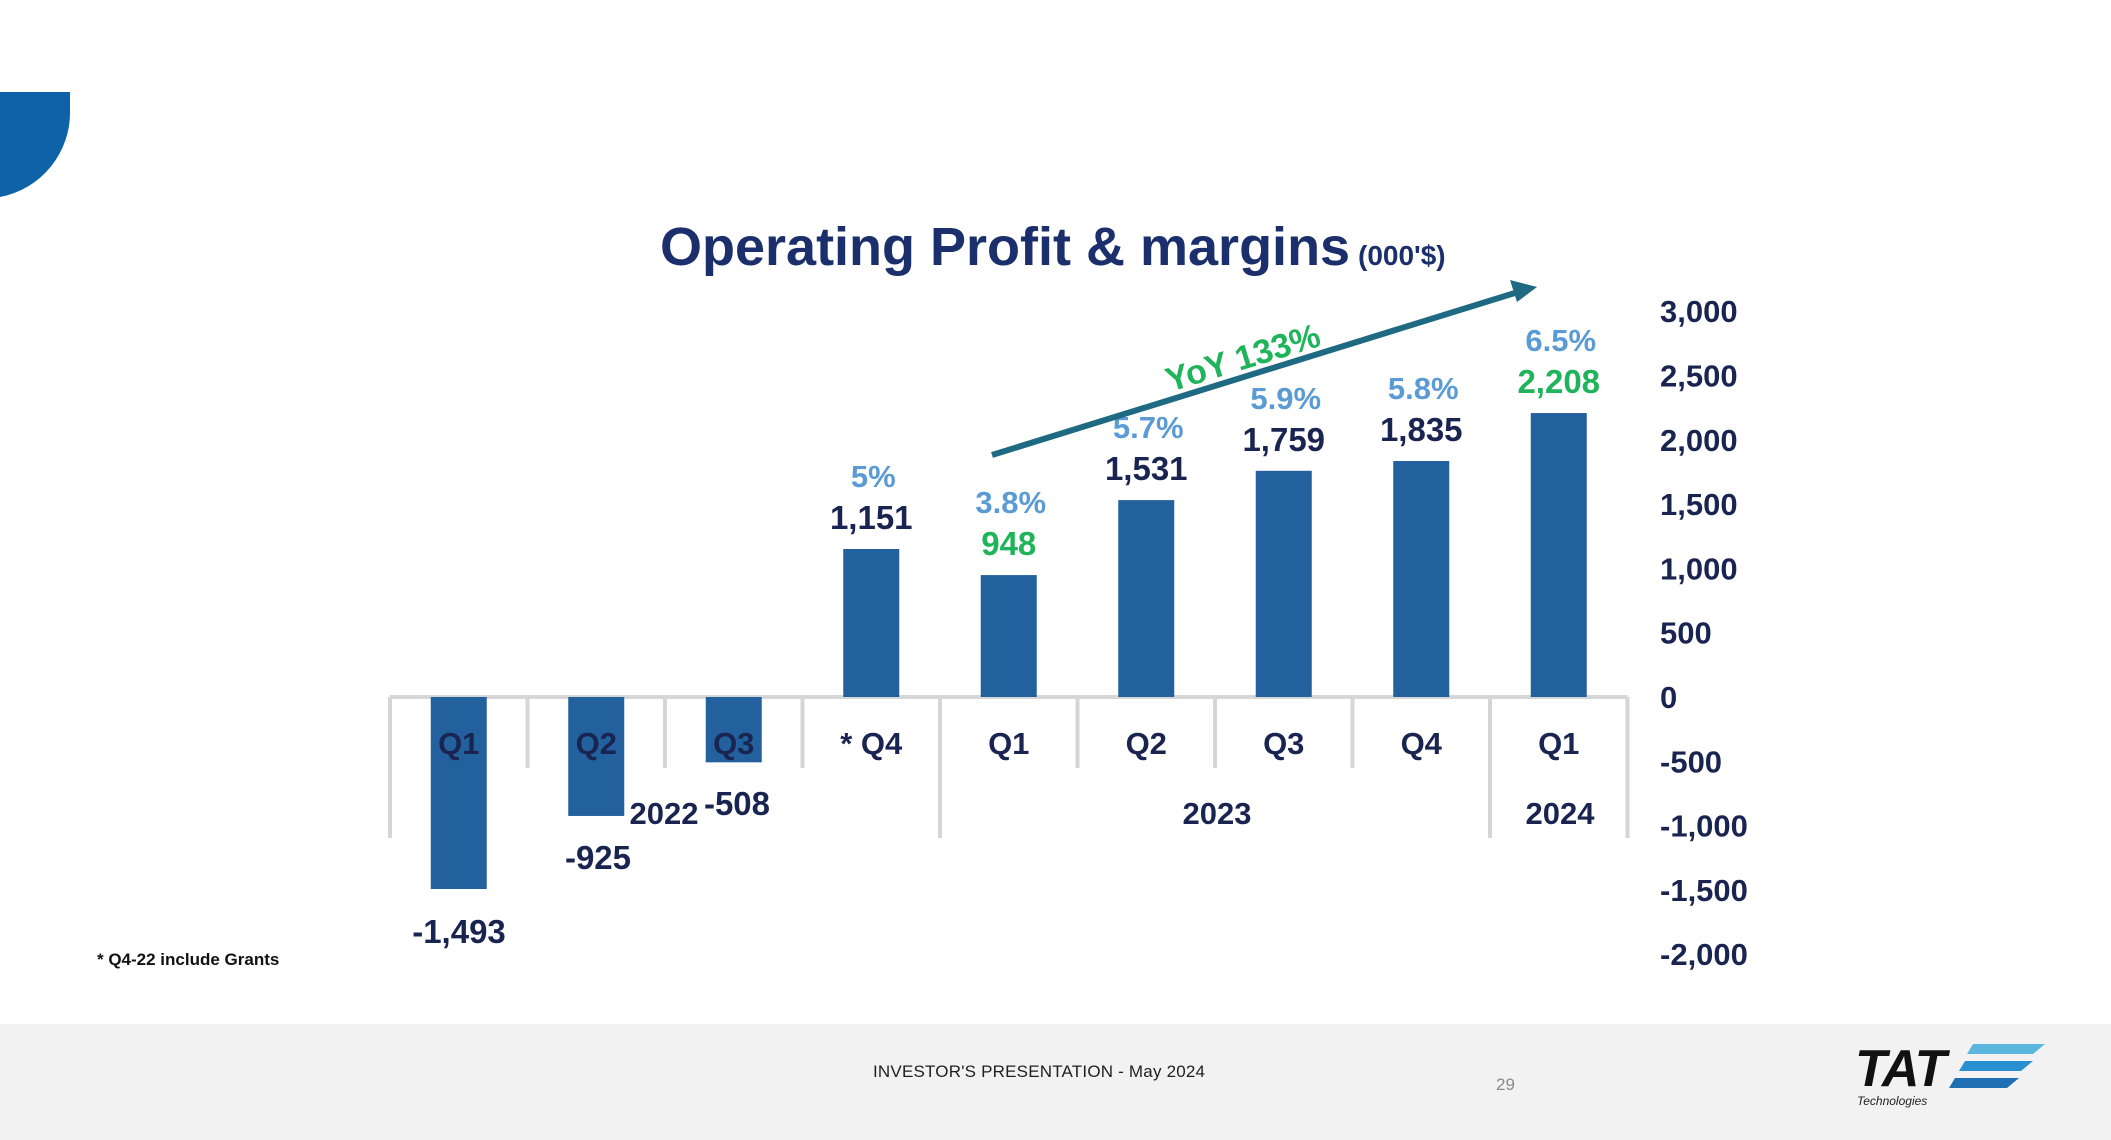 Image resolution: width=2111 pixels, height=1140 pixels. What do you see at coordinates (1423, 388) in the screenshot?
I see `margin-label: 5.8%` at bounding box center [1423, 388].